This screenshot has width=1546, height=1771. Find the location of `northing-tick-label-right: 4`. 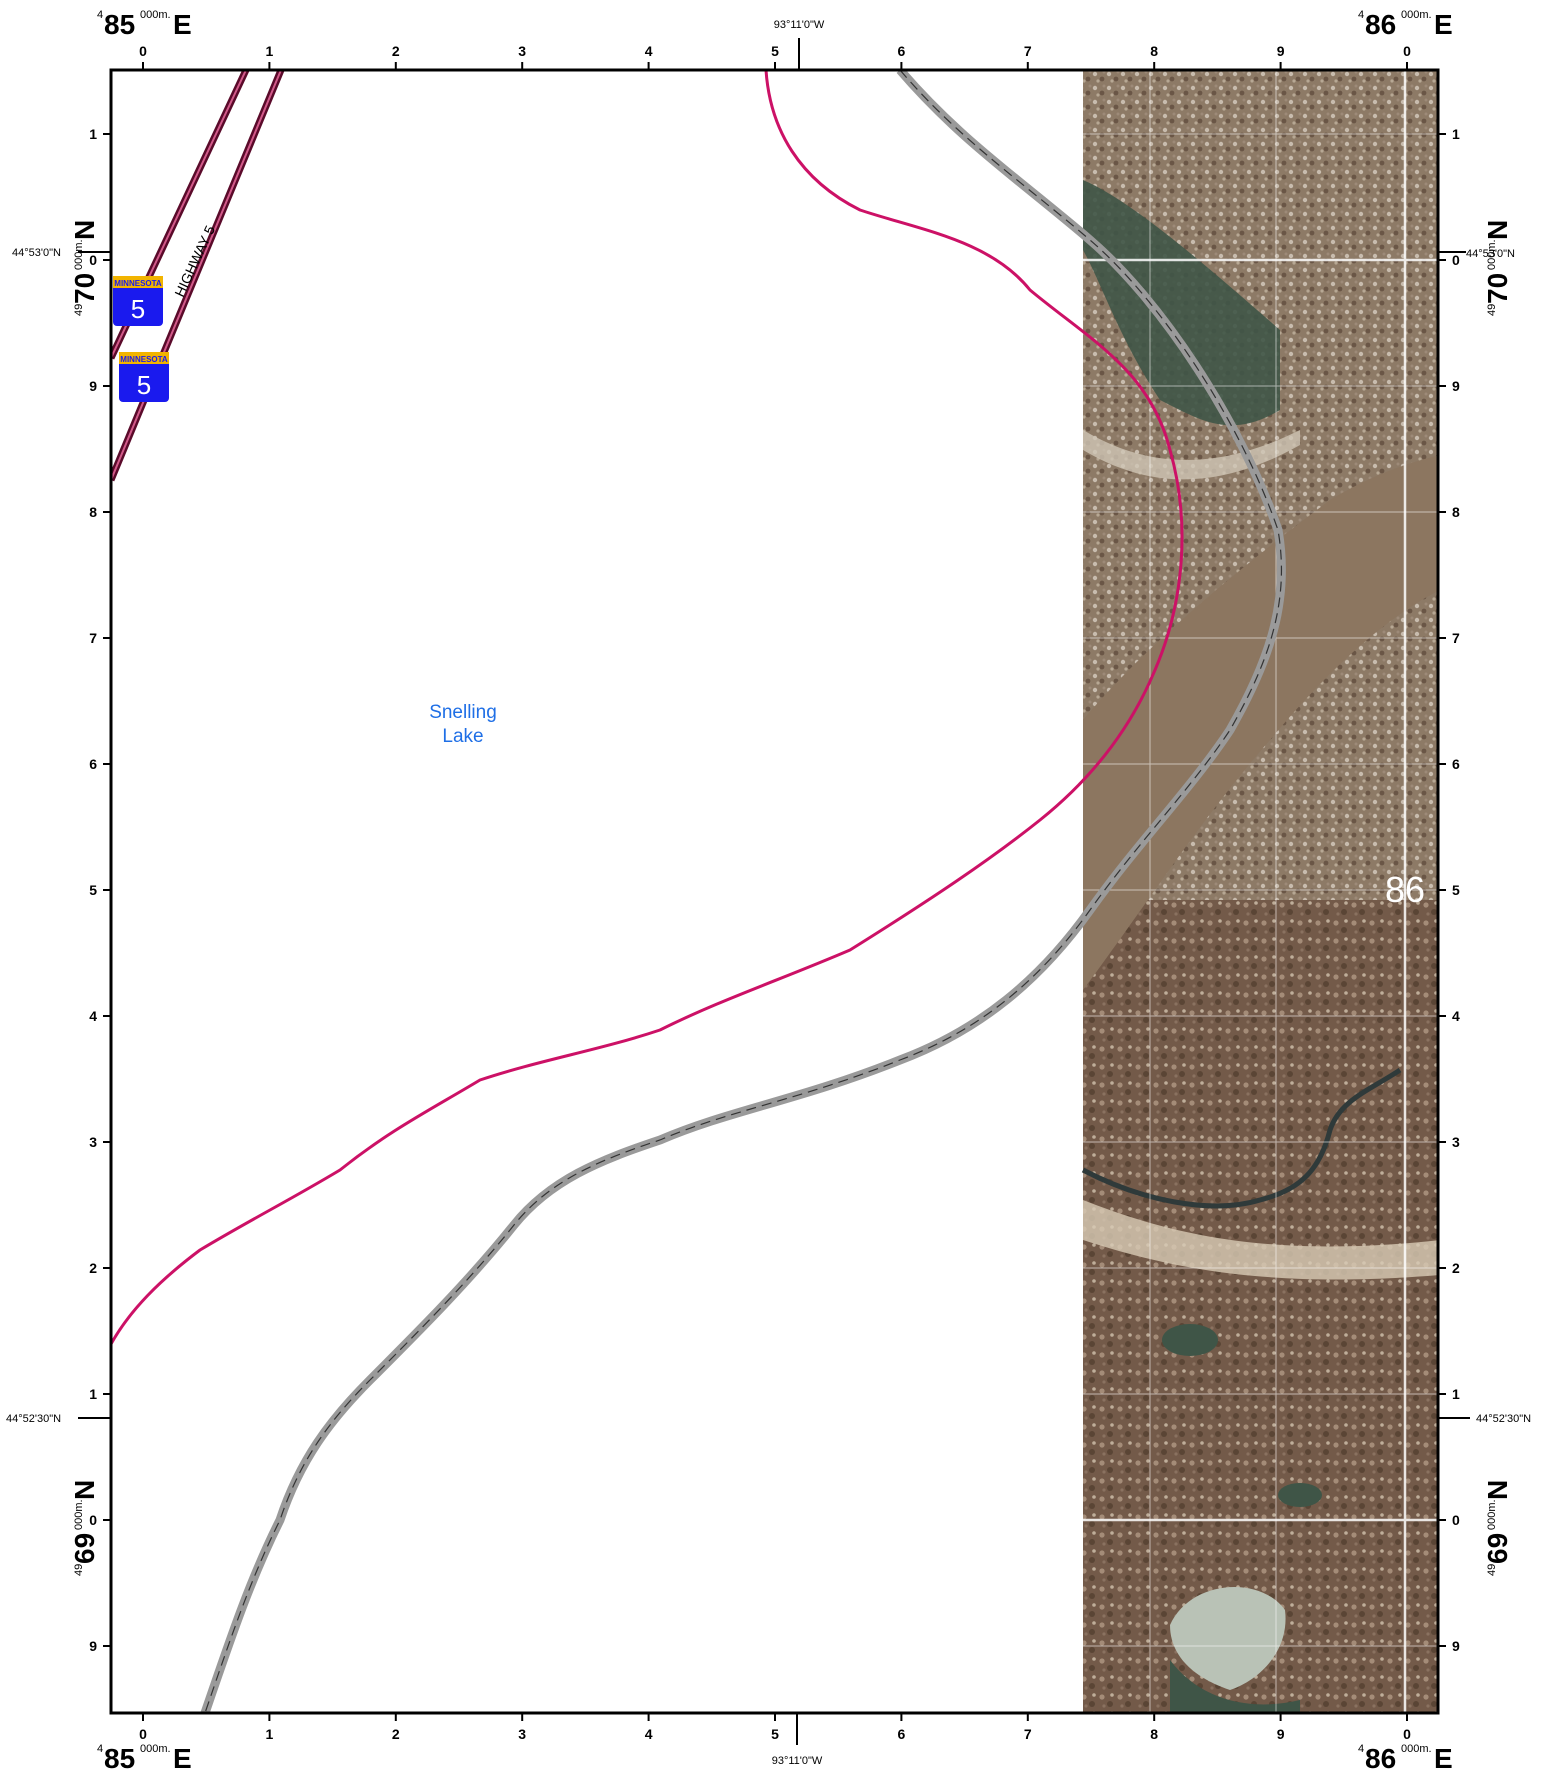

northing-tick-label-right: 4 is located at coordinates (1456, 1016).